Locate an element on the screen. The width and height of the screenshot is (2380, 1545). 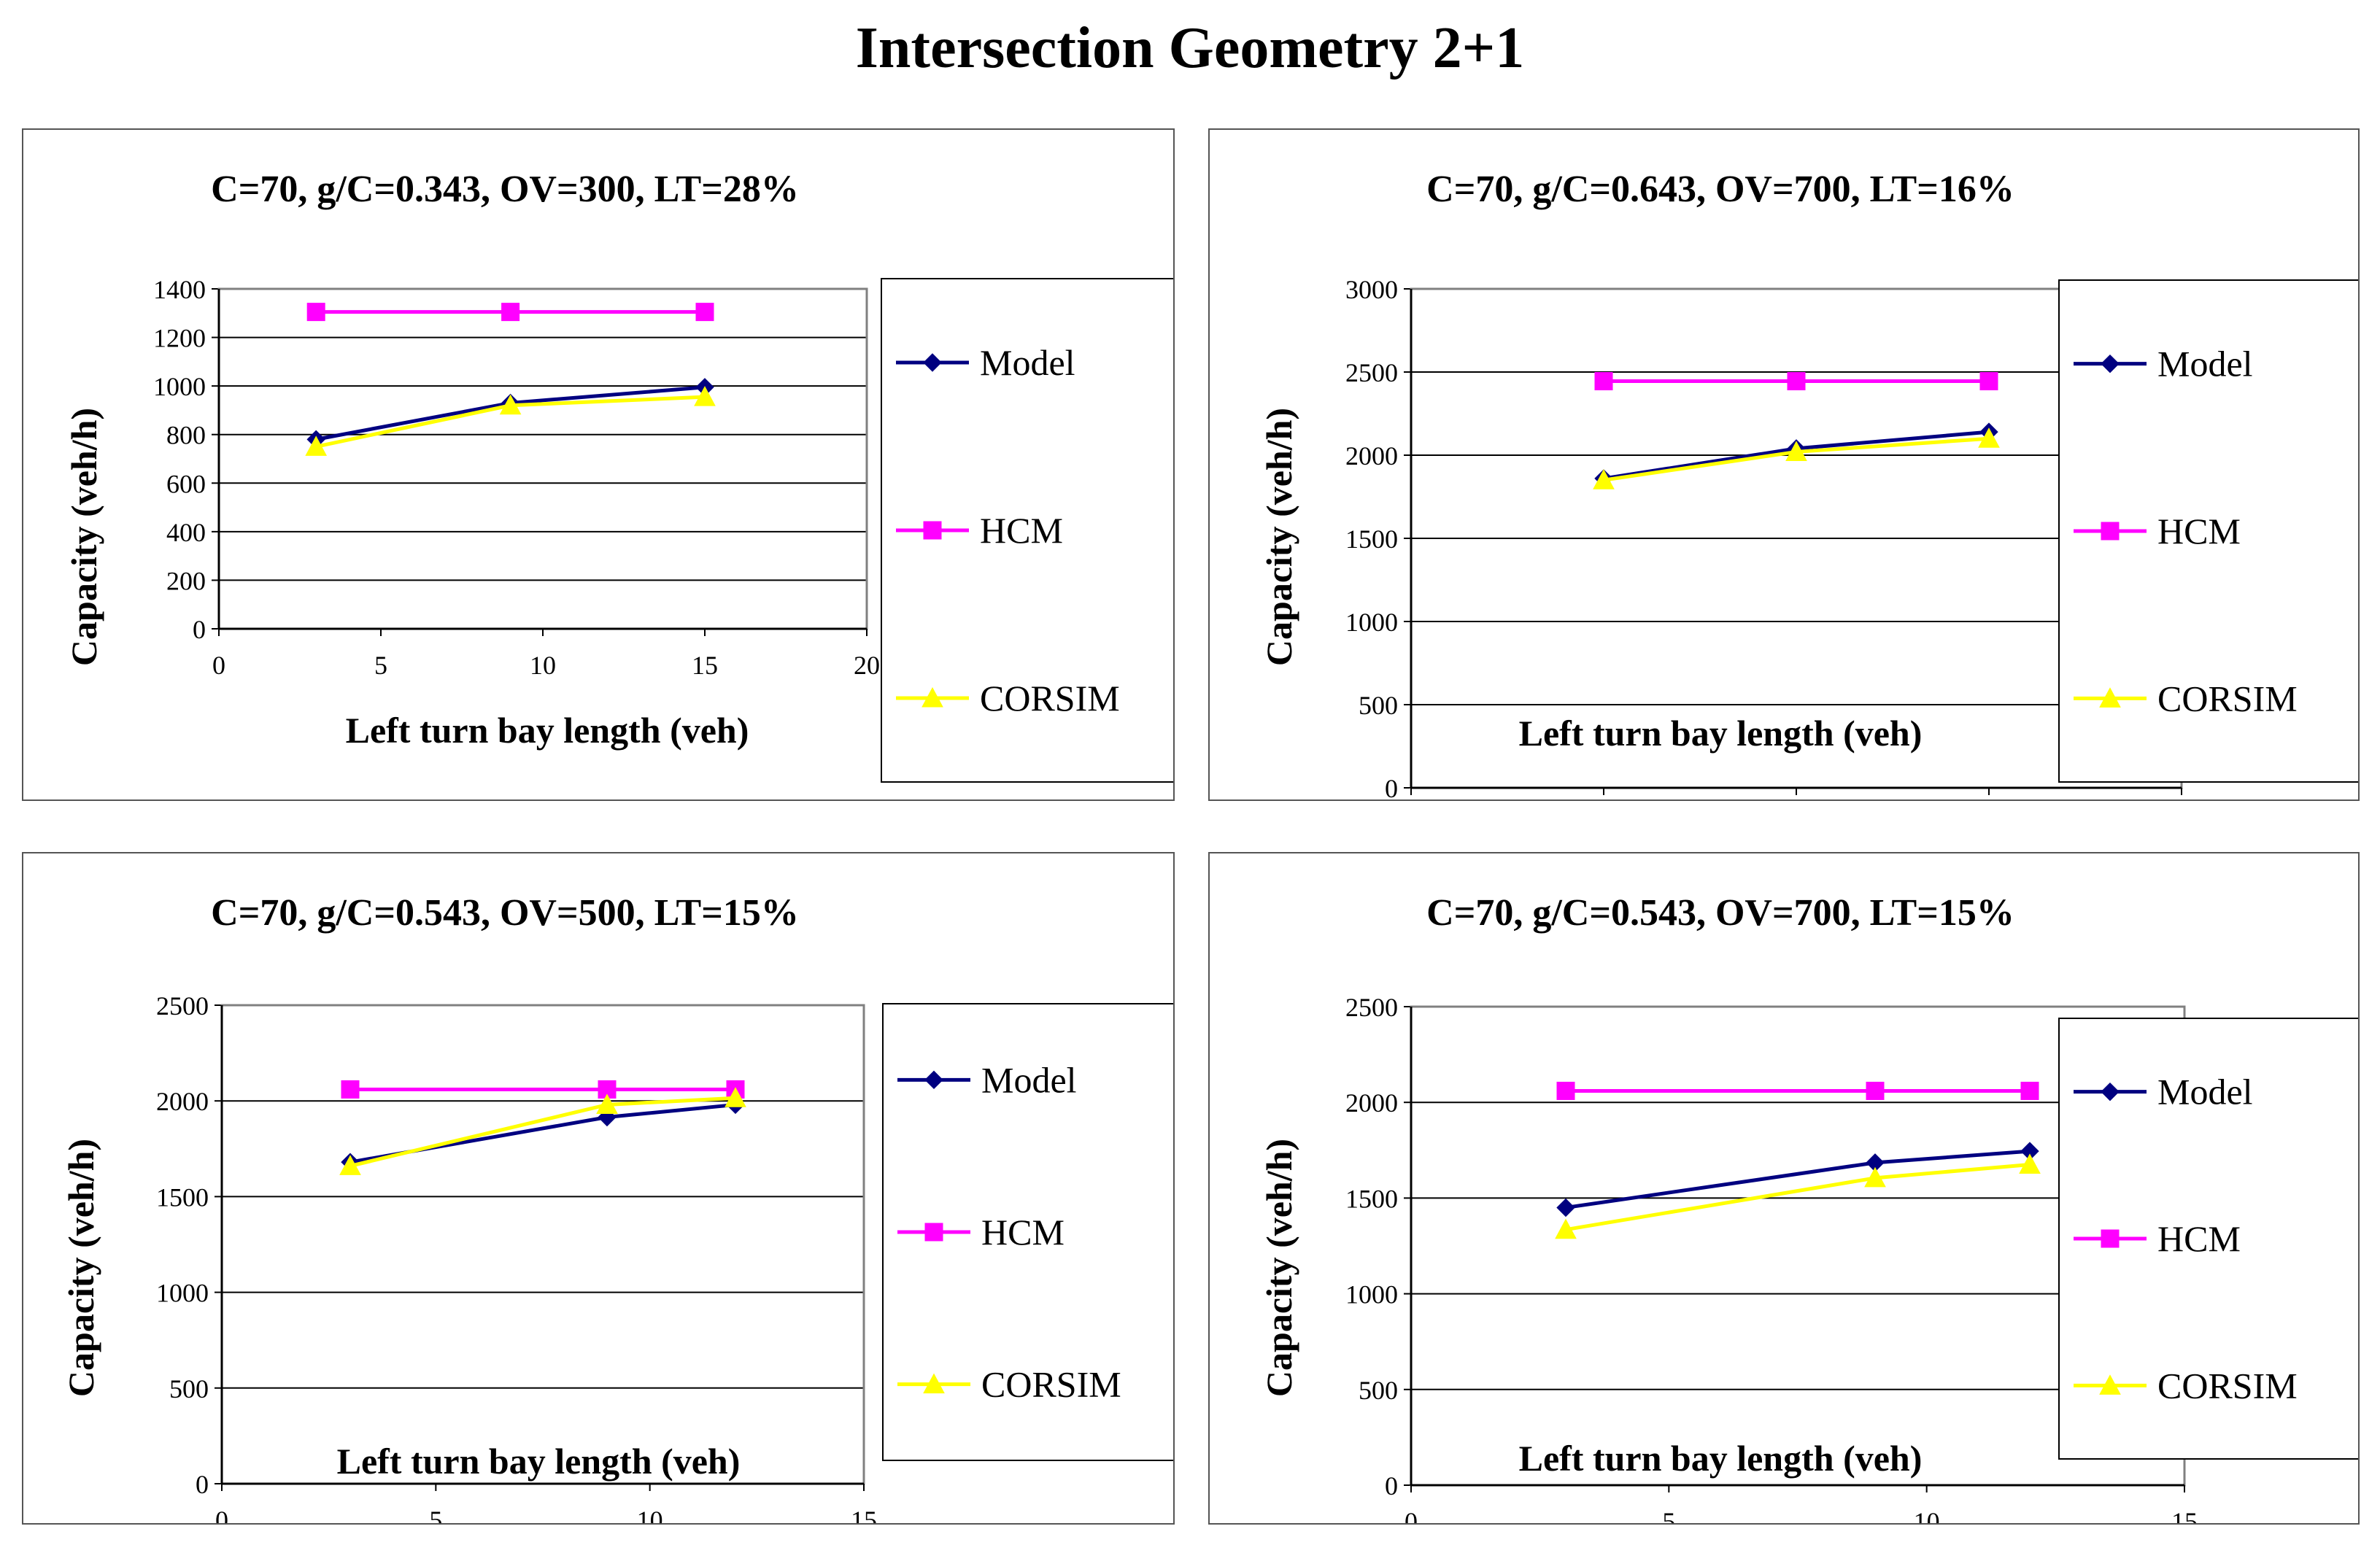
y-tick-label: 600 is located at coordinates (186, 483).